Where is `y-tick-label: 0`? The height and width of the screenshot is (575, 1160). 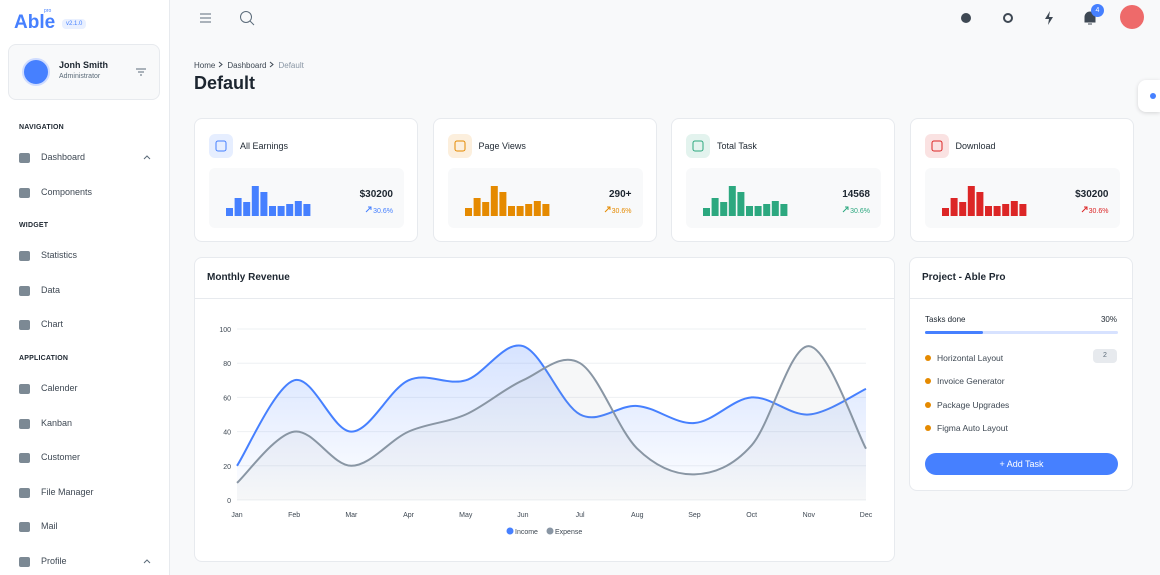
y-tick-label: 0 is located at coordinates (229, 501).